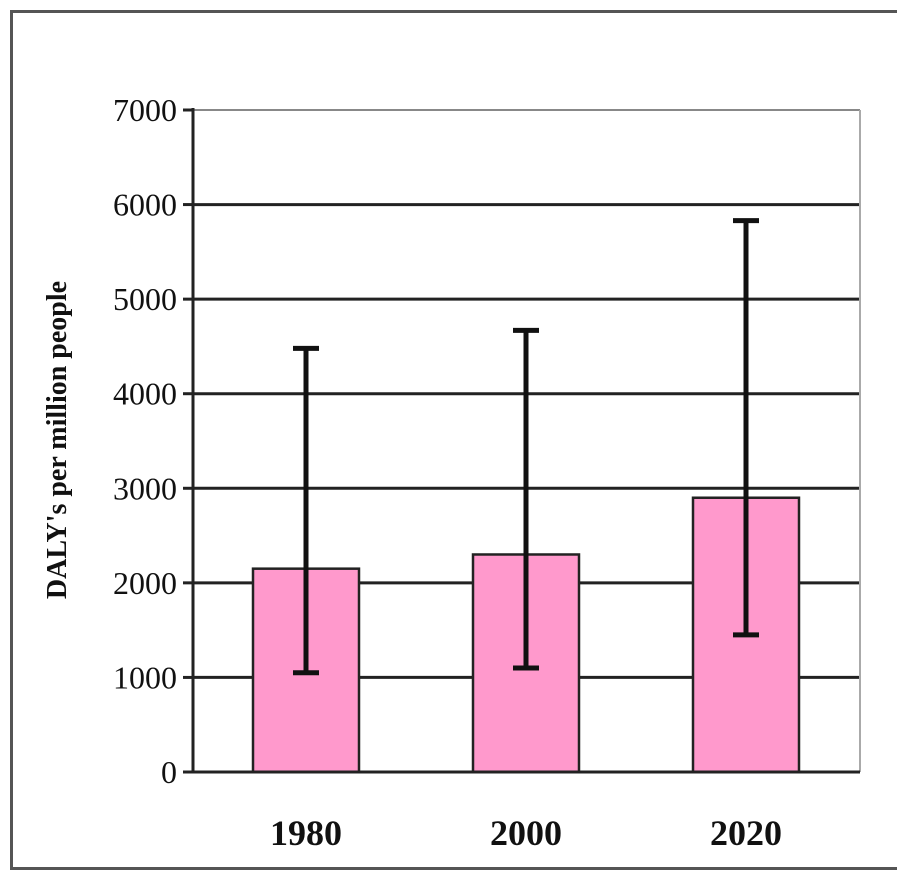  Describe the element at coordinates (145, 205) in the screenshot. I see `y-tick-label-6000: 6000` at that location.